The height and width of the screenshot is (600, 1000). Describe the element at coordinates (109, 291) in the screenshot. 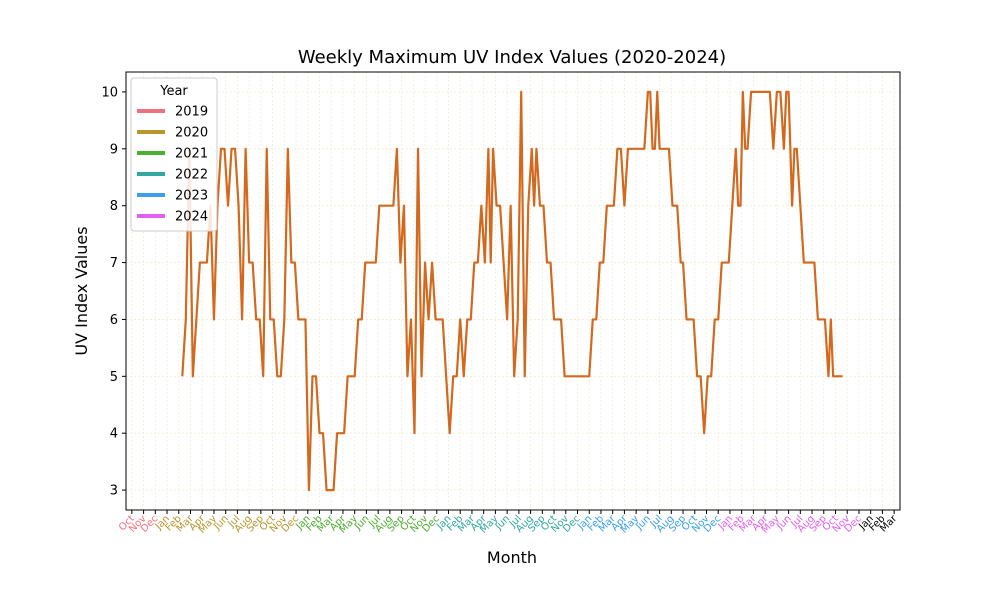

I see `y-tick-labels: 3 4 5 6 7 8 9 10` at that location.